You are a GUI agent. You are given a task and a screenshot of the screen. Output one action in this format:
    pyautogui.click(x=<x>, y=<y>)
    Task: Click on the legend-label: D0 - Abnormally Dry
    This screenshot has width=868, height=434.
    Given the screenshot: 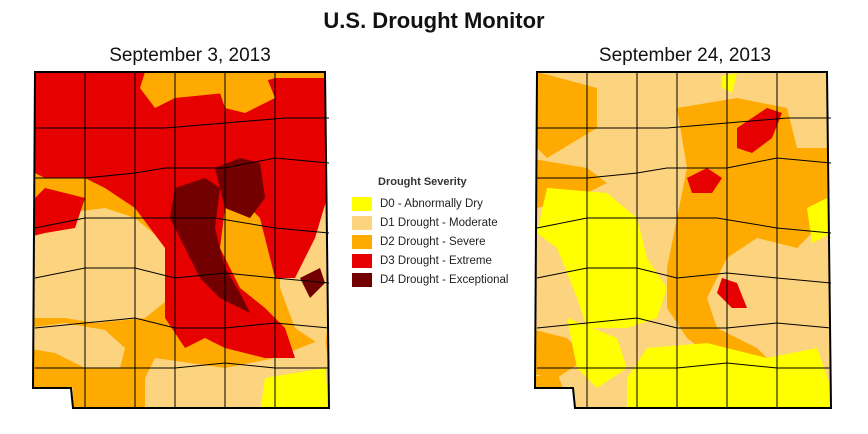 What is the action you would take?
    pyautogui.click(x=431, y=203)
    